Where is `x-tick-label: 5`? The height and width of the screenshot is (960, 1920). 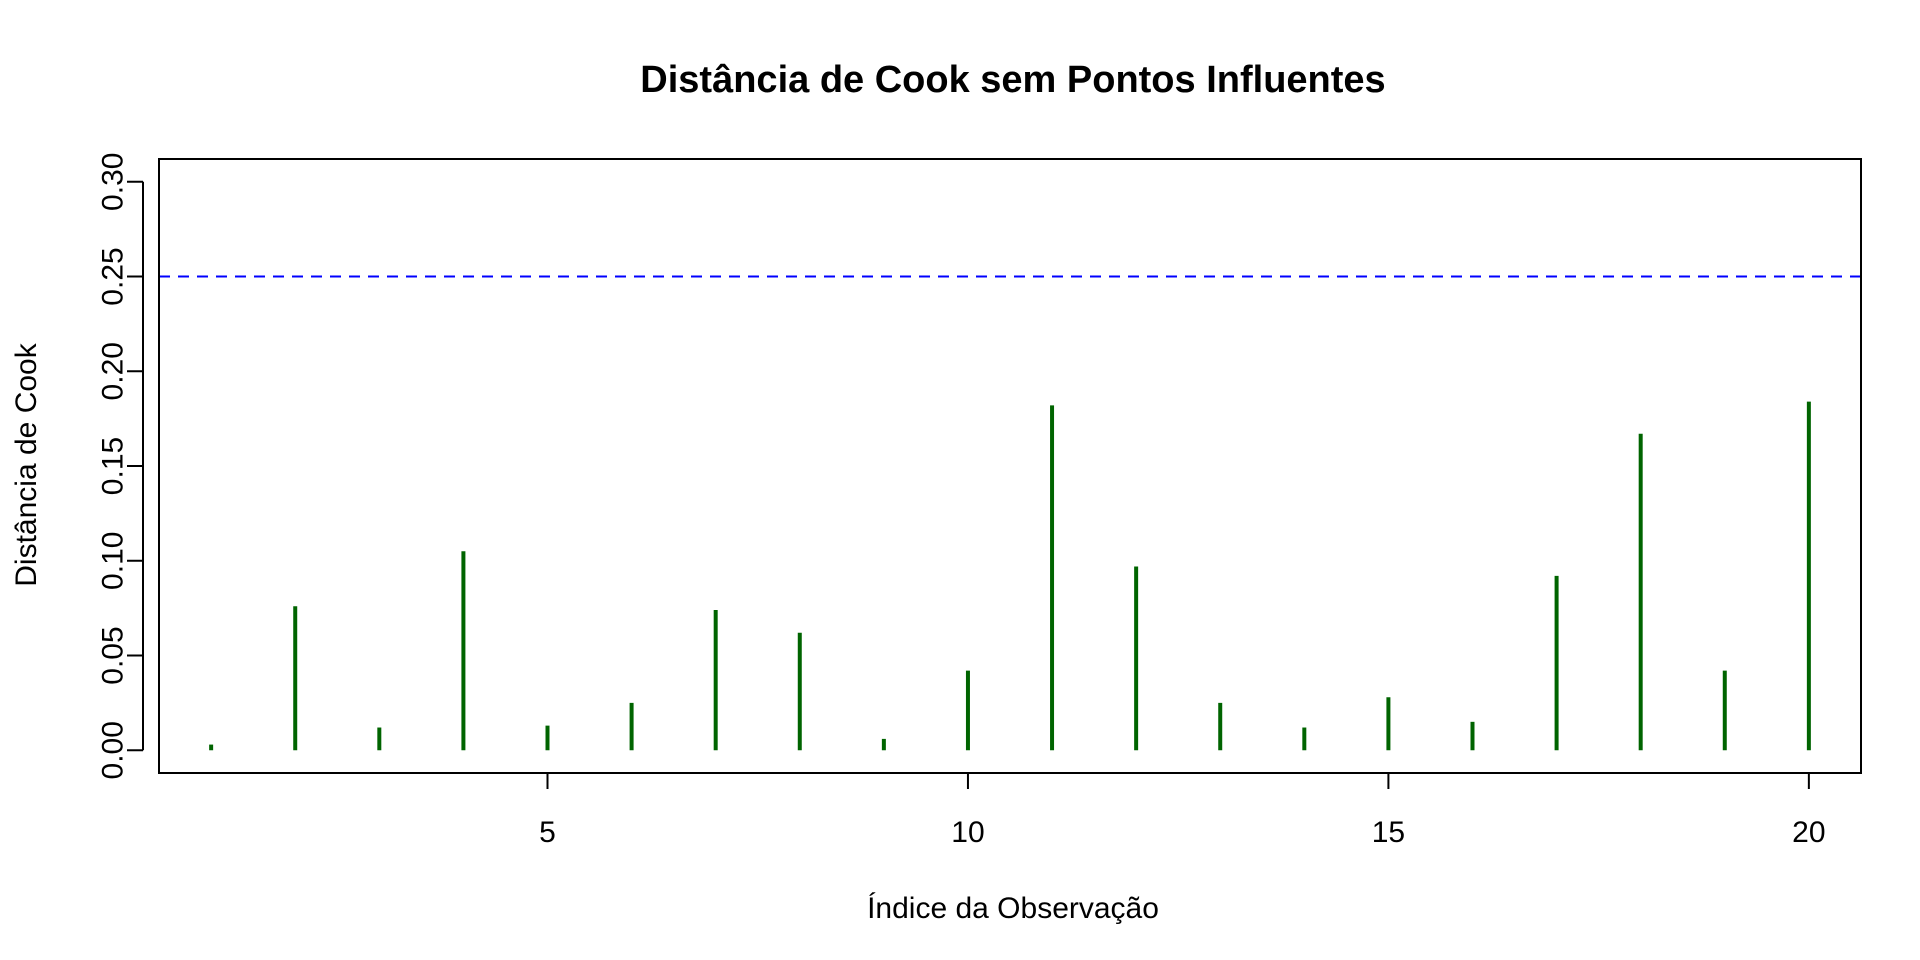 x-tick-label: 5 is located at coordinates (547, 832).